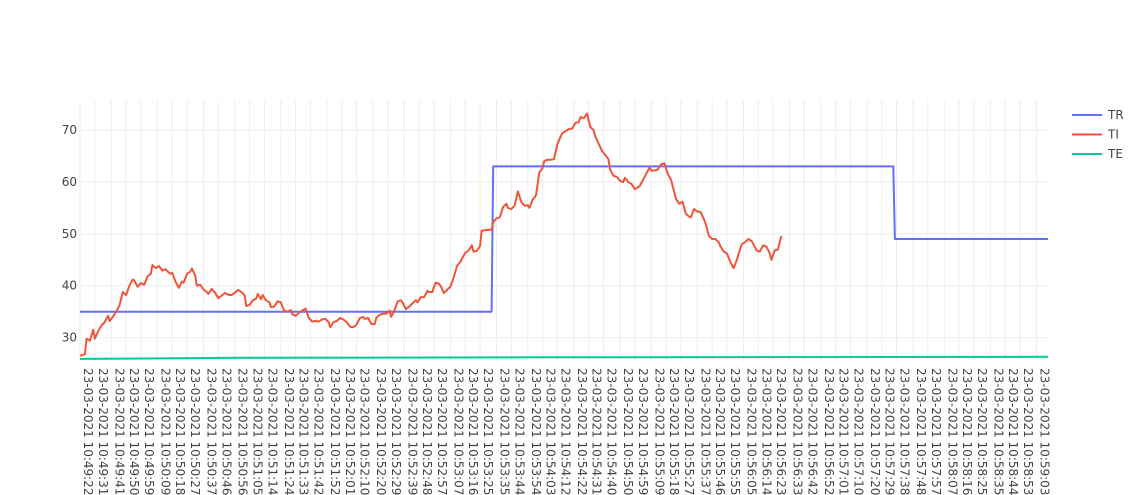 The width and height of the screenshot is (1139, 495). What do you see at coordinates (705, 431) in the screenshot?
I see `x-tick-label: 23-03-2021 10:55:37` at bounding box center [705, 431].